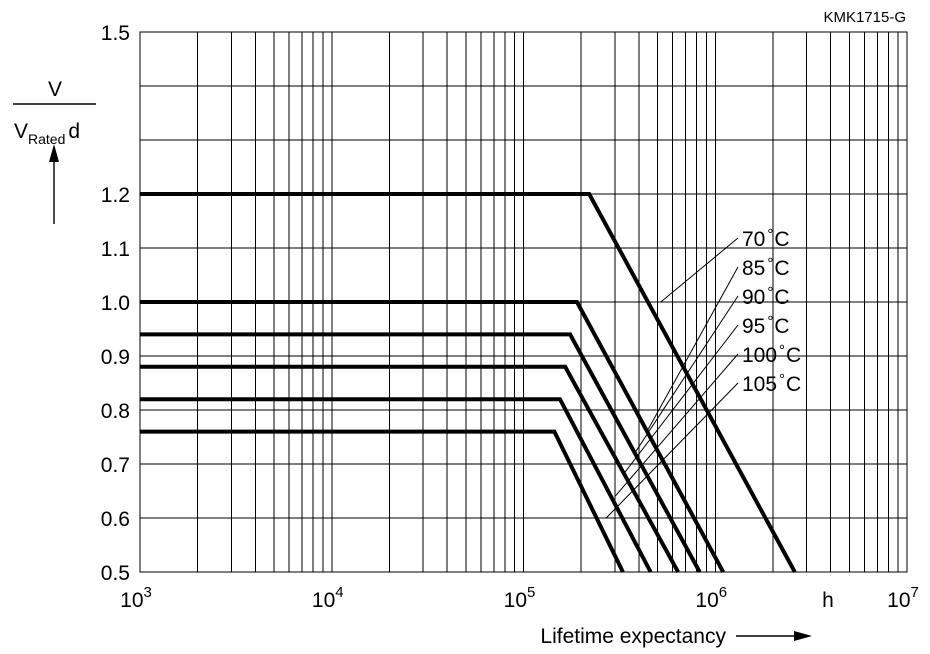 This screenshot has width=930, height=654. Describe the element at coordinates (711, 598) in the screenshot. I see `x-tick-label: 10⁶` at that location.